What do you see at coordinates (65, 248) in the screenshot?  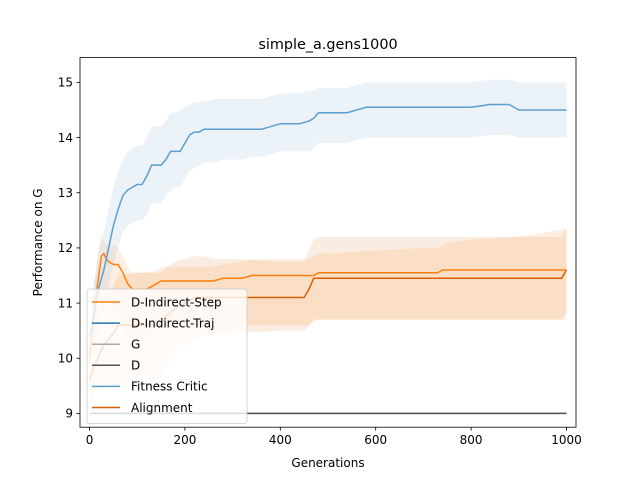 I see `y-tick-label: 12` at bounding box center [65, 248].